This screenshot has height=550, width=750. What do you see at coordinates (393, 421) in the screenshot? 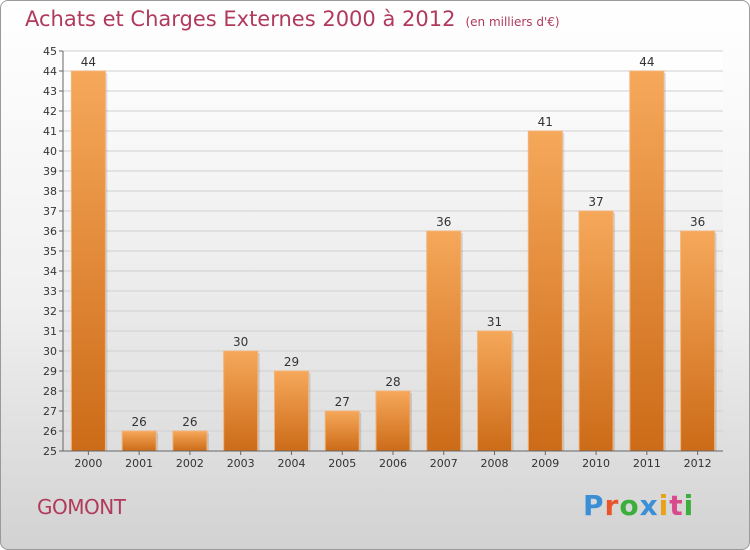
I see `bar-2006` at bounding box center [393, 421].